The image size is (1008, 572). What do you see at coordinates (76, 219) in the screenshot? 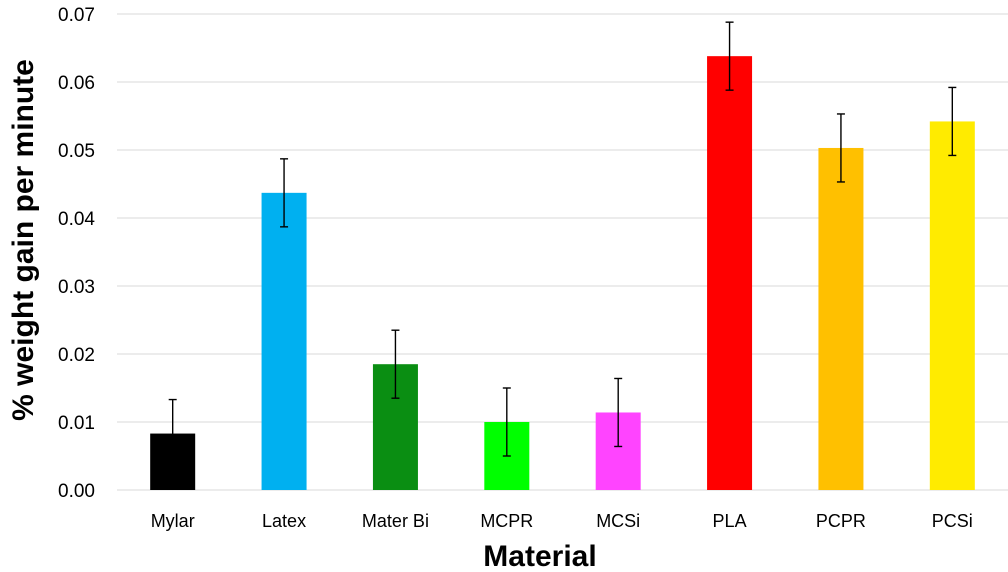
I see `y-tick-label: 0.04` at bounding box center [76, 219].